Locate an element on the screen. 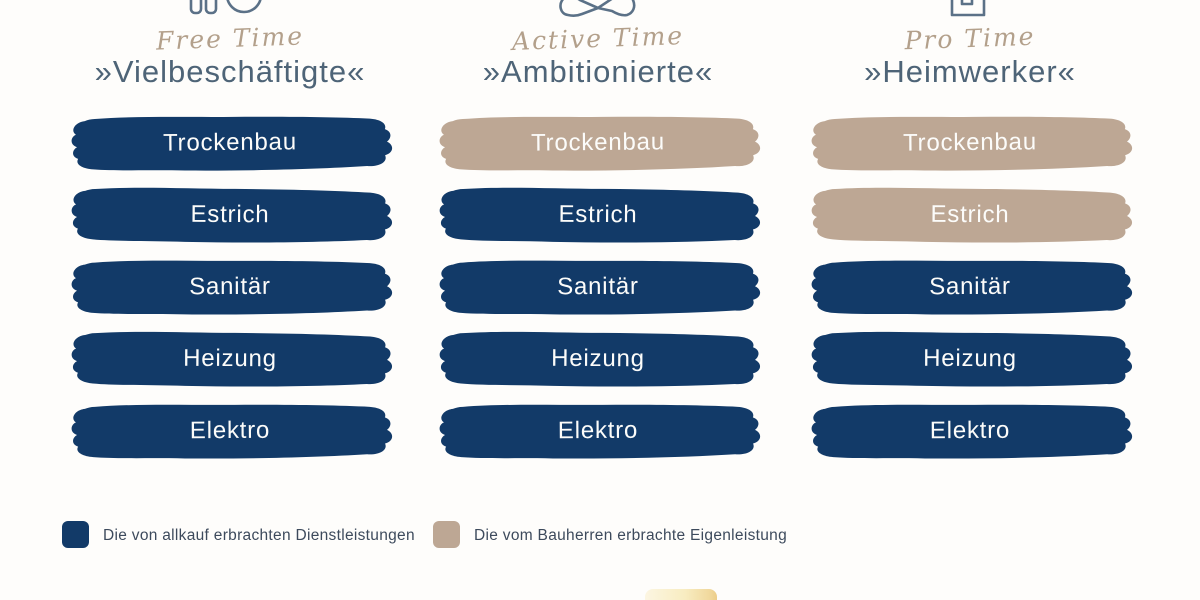  legend-swatch-navy is located at coordinates (75, 534).